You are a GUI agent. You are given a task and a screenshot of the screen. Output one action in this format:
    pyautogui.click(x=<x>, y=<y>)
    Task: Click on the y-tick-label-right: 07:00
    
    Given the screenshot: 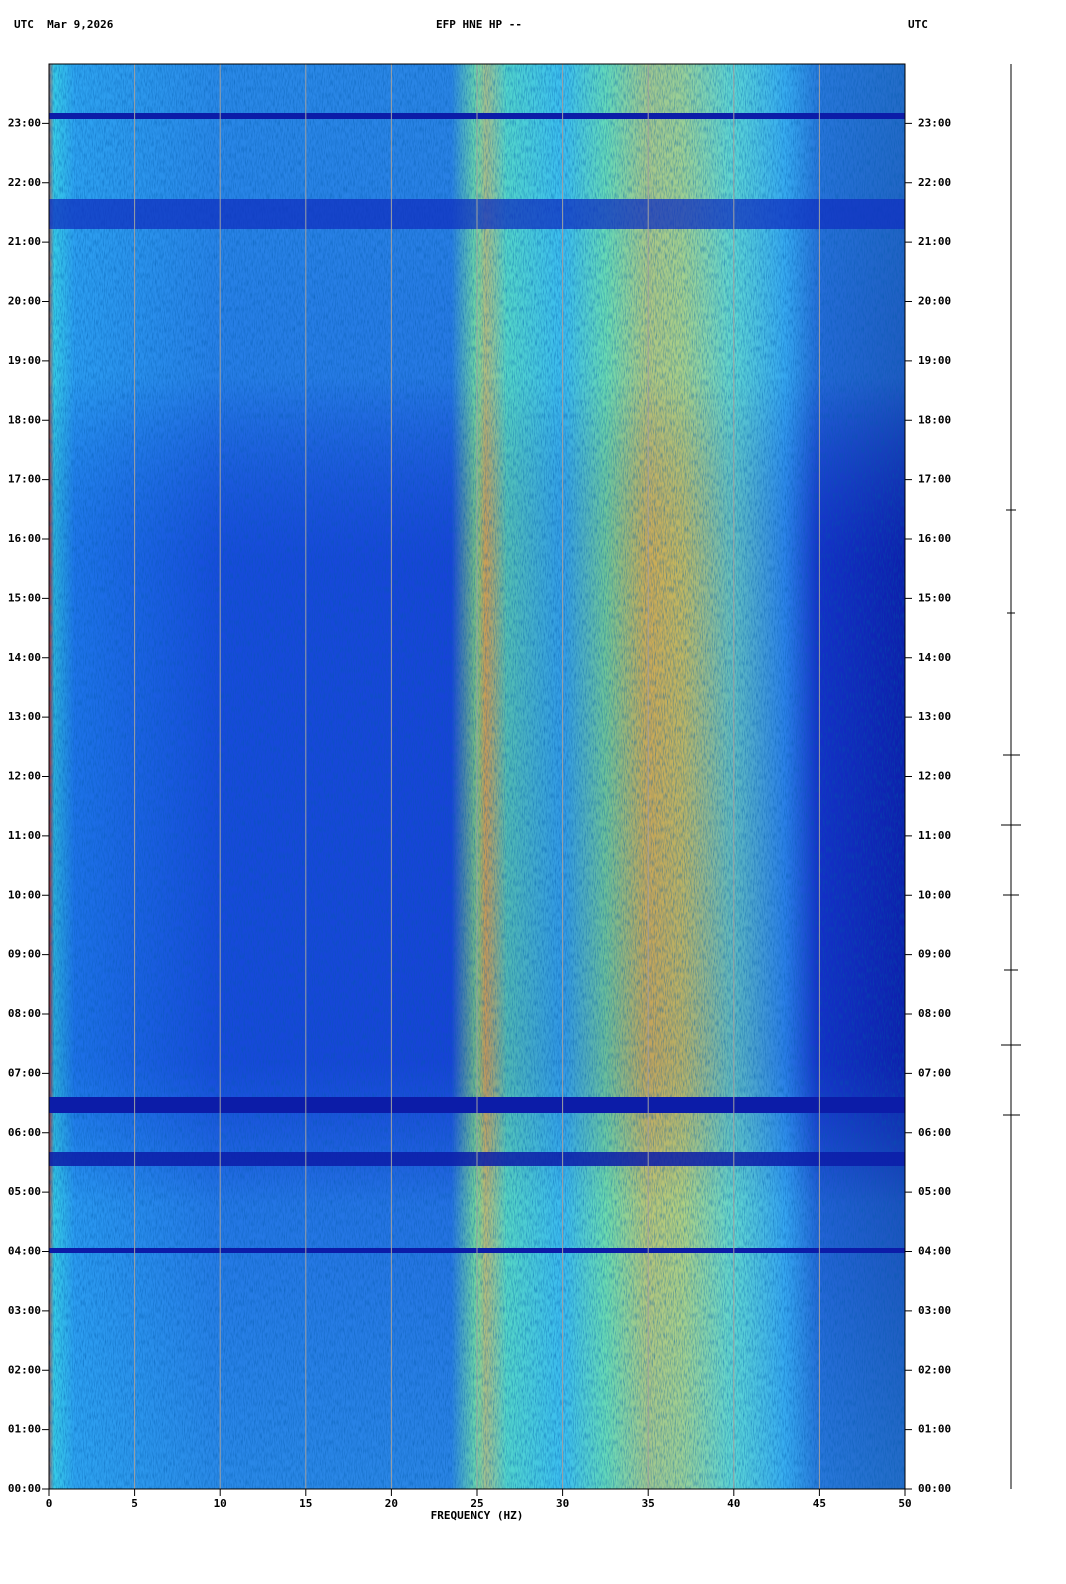 What is the action you would take?
    pyautogui.click(x=934, y=1072)
    